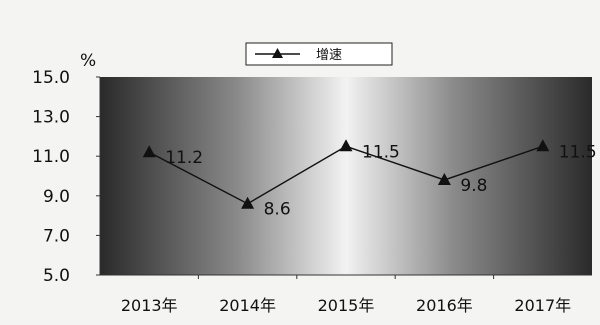 The height and width of the screenshot is (325, 600). Describe the element at coordinates (346, 295) in the screenshot. I see `x-tick-labels: 2013年 2014年 2015年 2016年 2017年` at that location.